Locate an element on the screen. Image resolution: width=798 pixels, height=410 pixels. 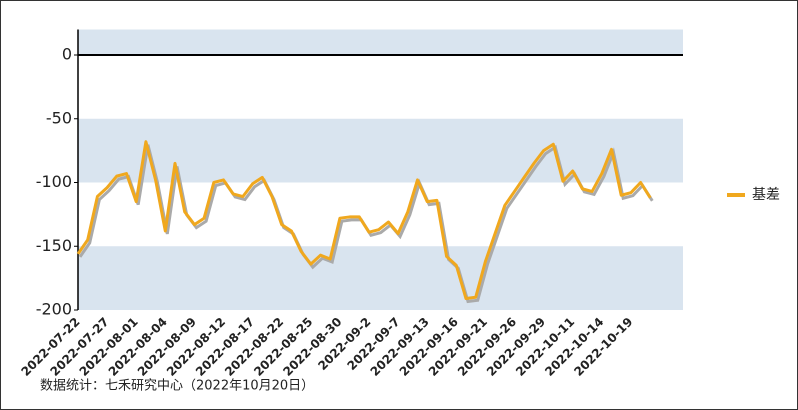
y-tick-label: -150 is located at coordinates (54, 245).